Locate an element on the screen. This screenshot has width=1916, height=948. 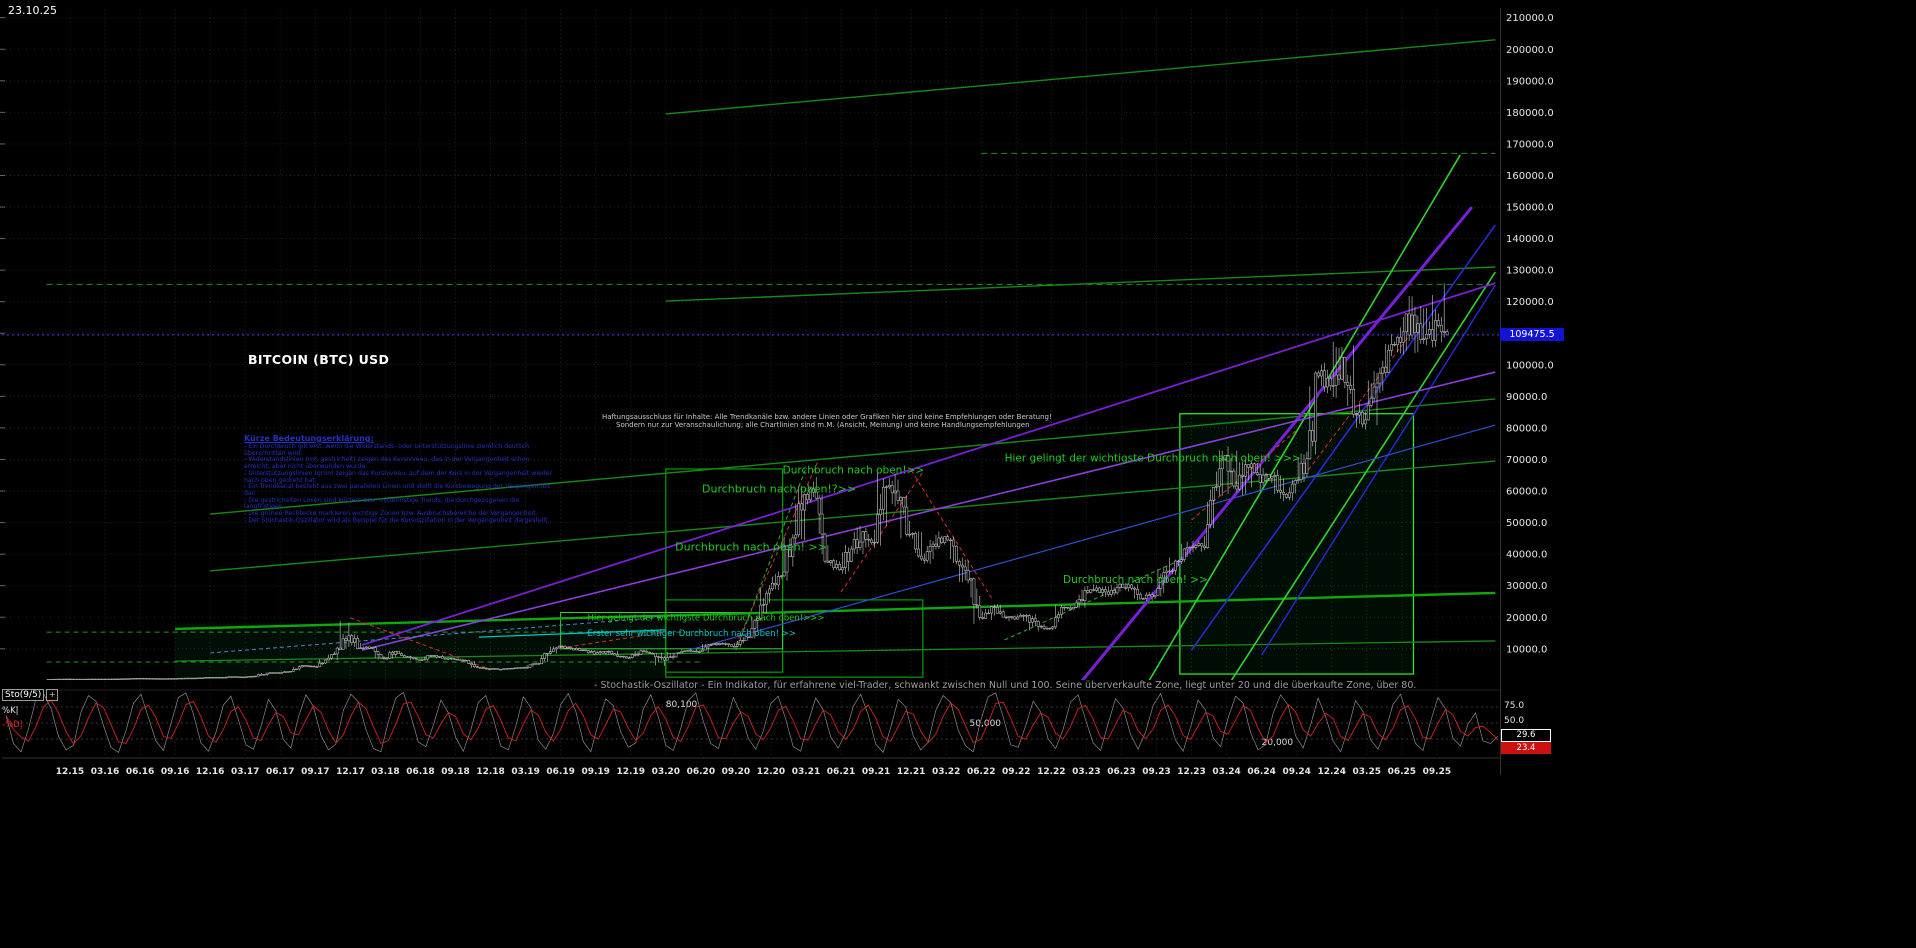
svg-text: 12.18 is located at coordinates (490, 772).